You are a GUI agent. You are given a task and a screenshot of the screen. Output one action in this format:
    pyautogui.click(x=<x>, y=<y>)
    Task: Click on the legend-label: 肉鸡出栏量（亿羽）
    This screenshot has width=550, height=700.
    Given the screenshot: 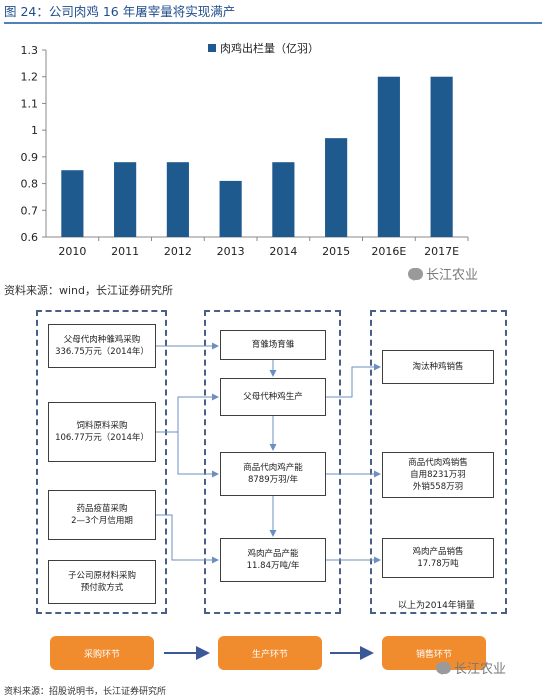 What is the action you would take?
    pyautogui.click(x=269, y=48)
    